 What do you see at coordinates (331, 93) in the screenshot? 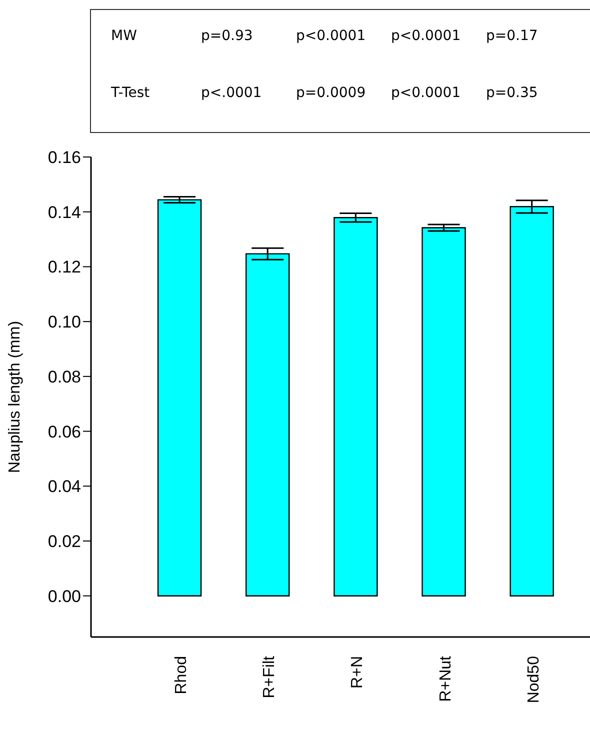
I see `text: p=0.0009` at bounding box center [331, 93].